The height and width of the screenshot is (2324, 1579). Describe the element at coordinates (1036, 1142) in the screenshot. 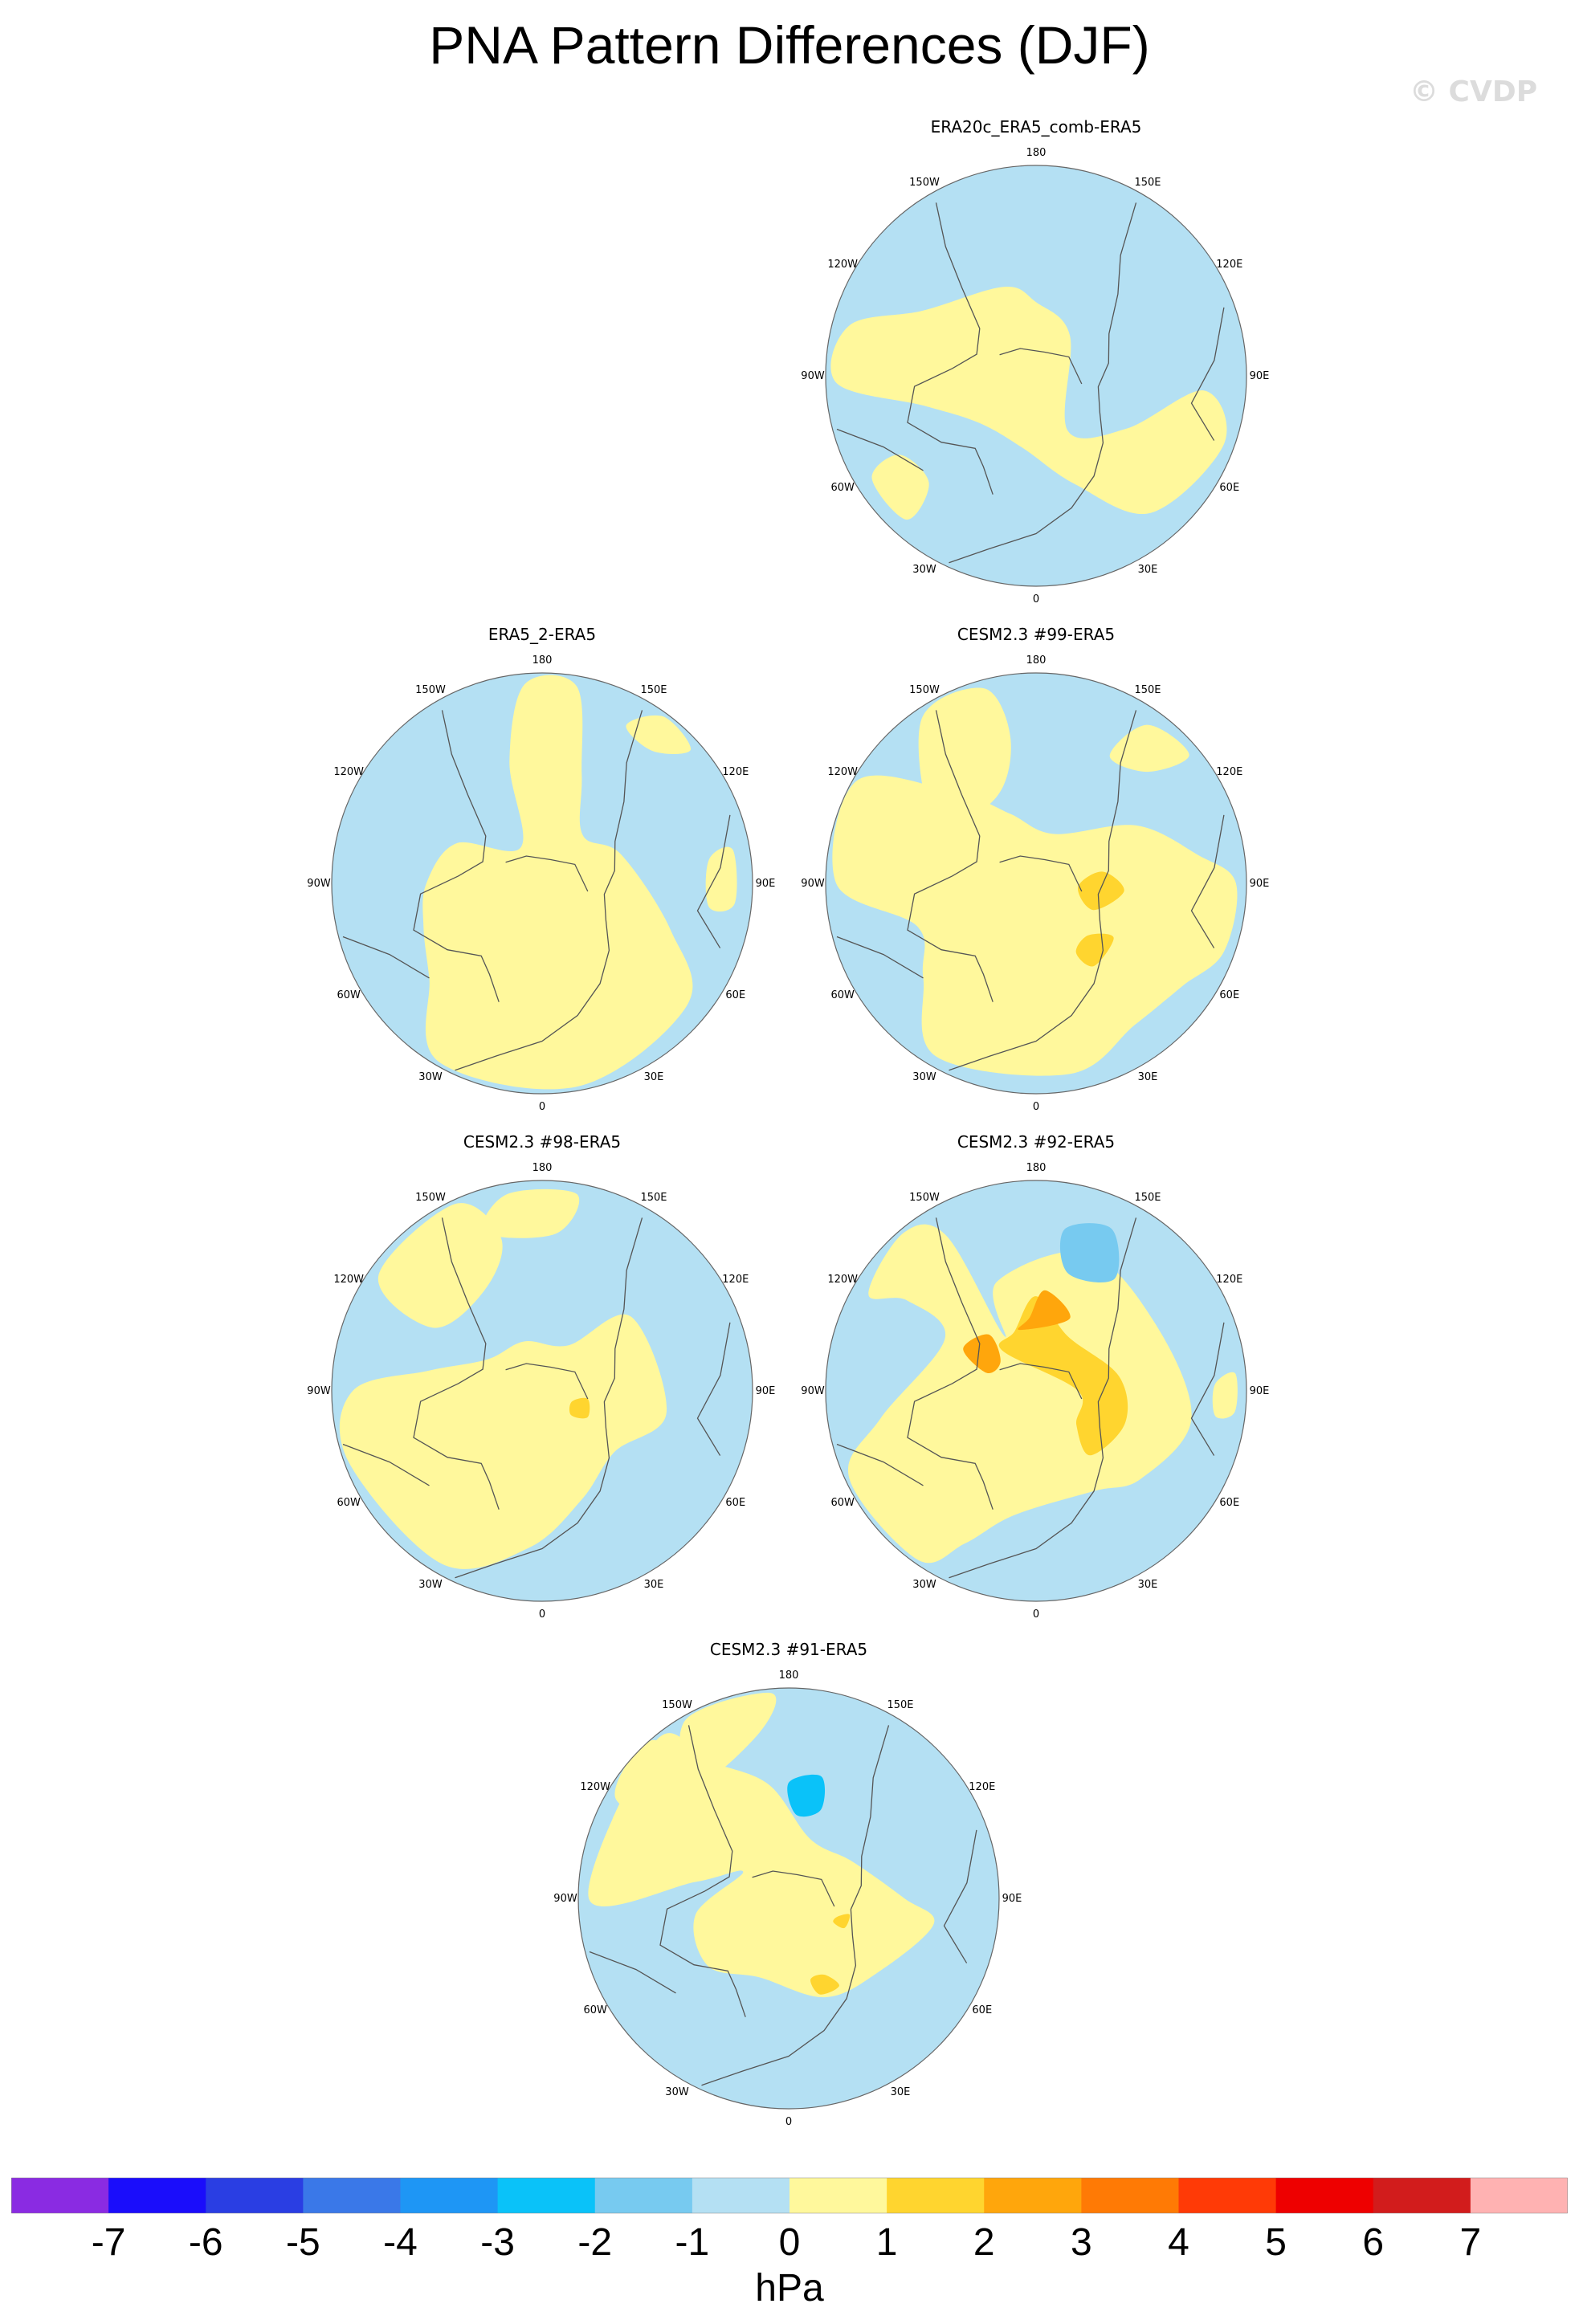

I see `panel-title: CESM2.3 #92-ERA5` at that location.